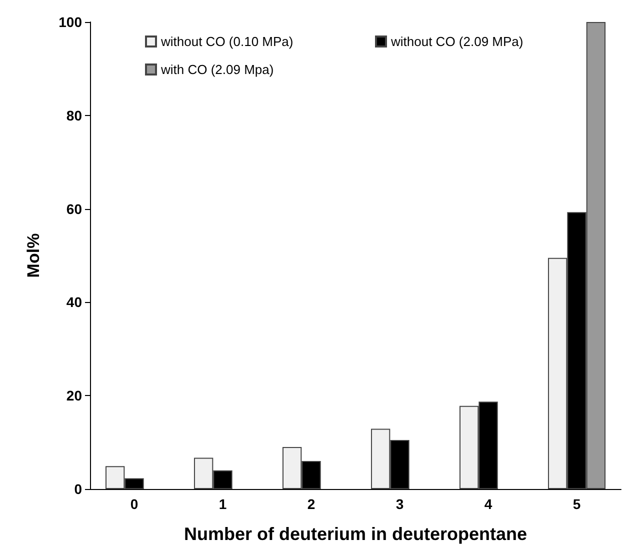 The width and height of the screenshot is (631, 551). I want to click on x-tick-label: 3, so click(400, 504).